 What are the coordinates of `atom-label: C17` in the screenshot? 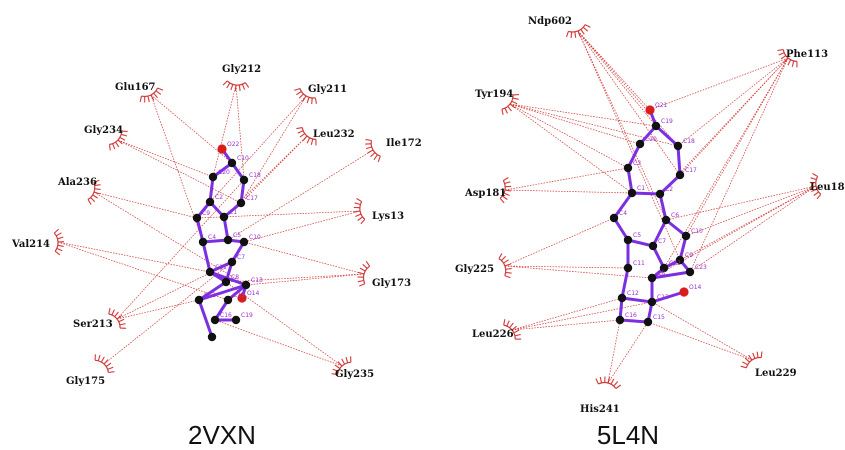 It's located at (691, 170).